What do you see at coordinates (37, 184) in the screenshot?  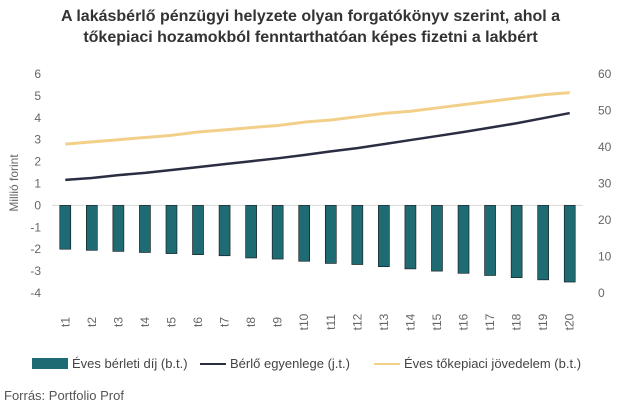 I see `y-left-tick-label: 1` at bounding box center [37, 184].